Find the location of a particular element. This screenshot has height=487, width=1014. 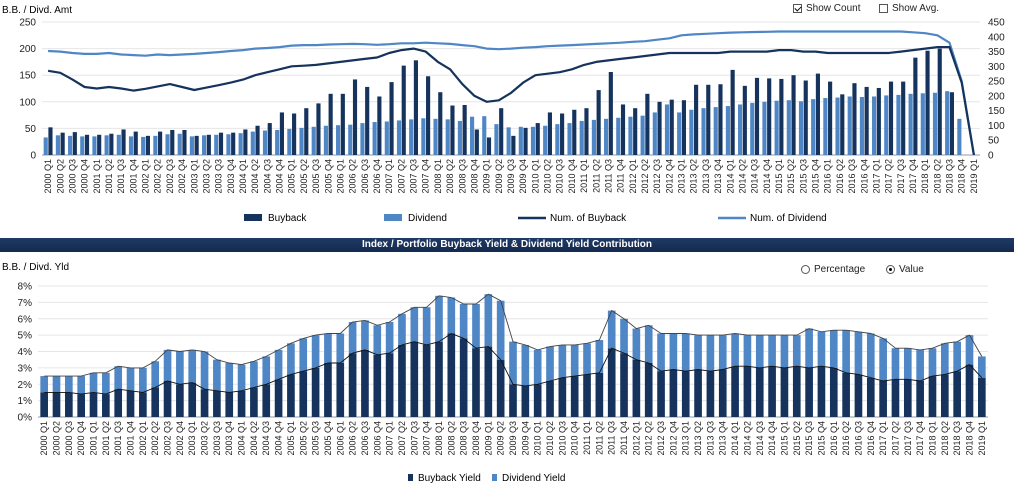

x-tick-label: 2016 Q4 is located at coordinates (871, 438).